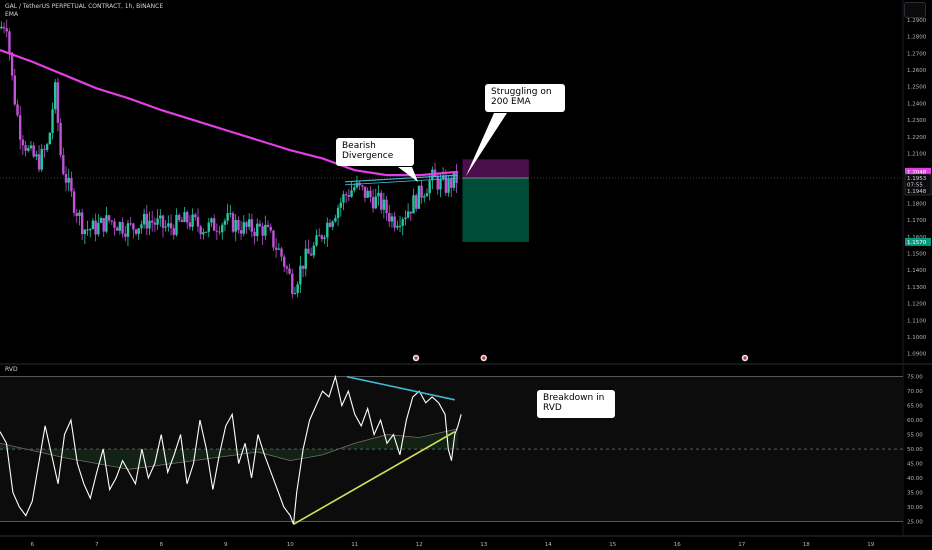 The height and width of the screenshot is (550, 932). I want to click on callout-bearish-divergence: Bearish Divergence, so click(375, 152).